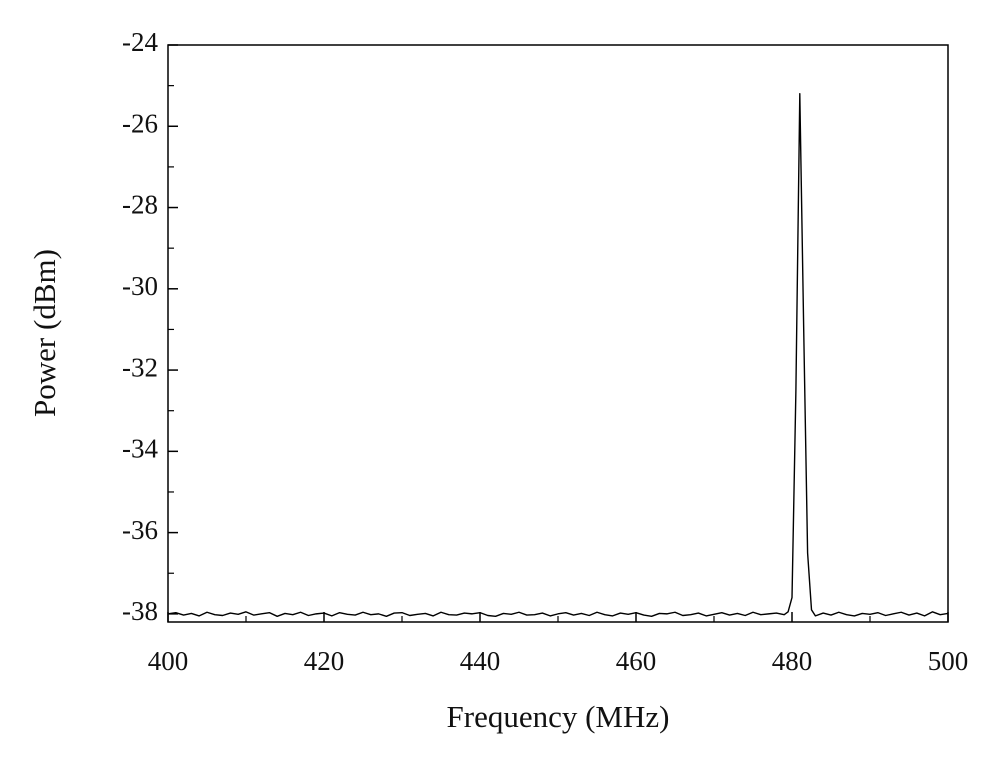  I want to click on x-tick-label: 460, so click(636, 661).